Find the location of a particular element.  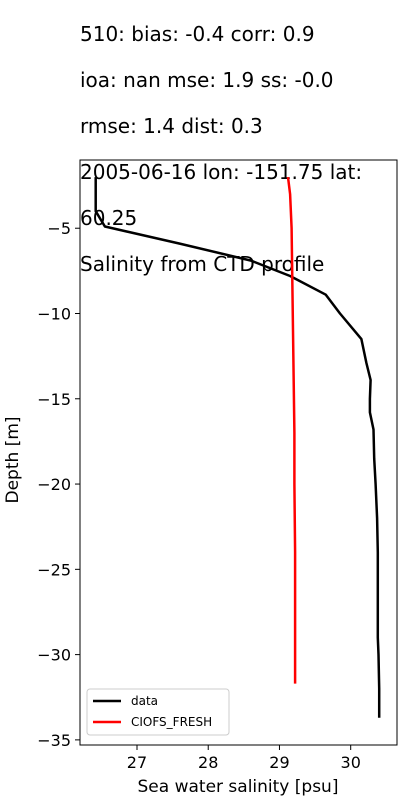

x-axis-label: Sea water salinity [psu] is located at coordinates (238, 787).